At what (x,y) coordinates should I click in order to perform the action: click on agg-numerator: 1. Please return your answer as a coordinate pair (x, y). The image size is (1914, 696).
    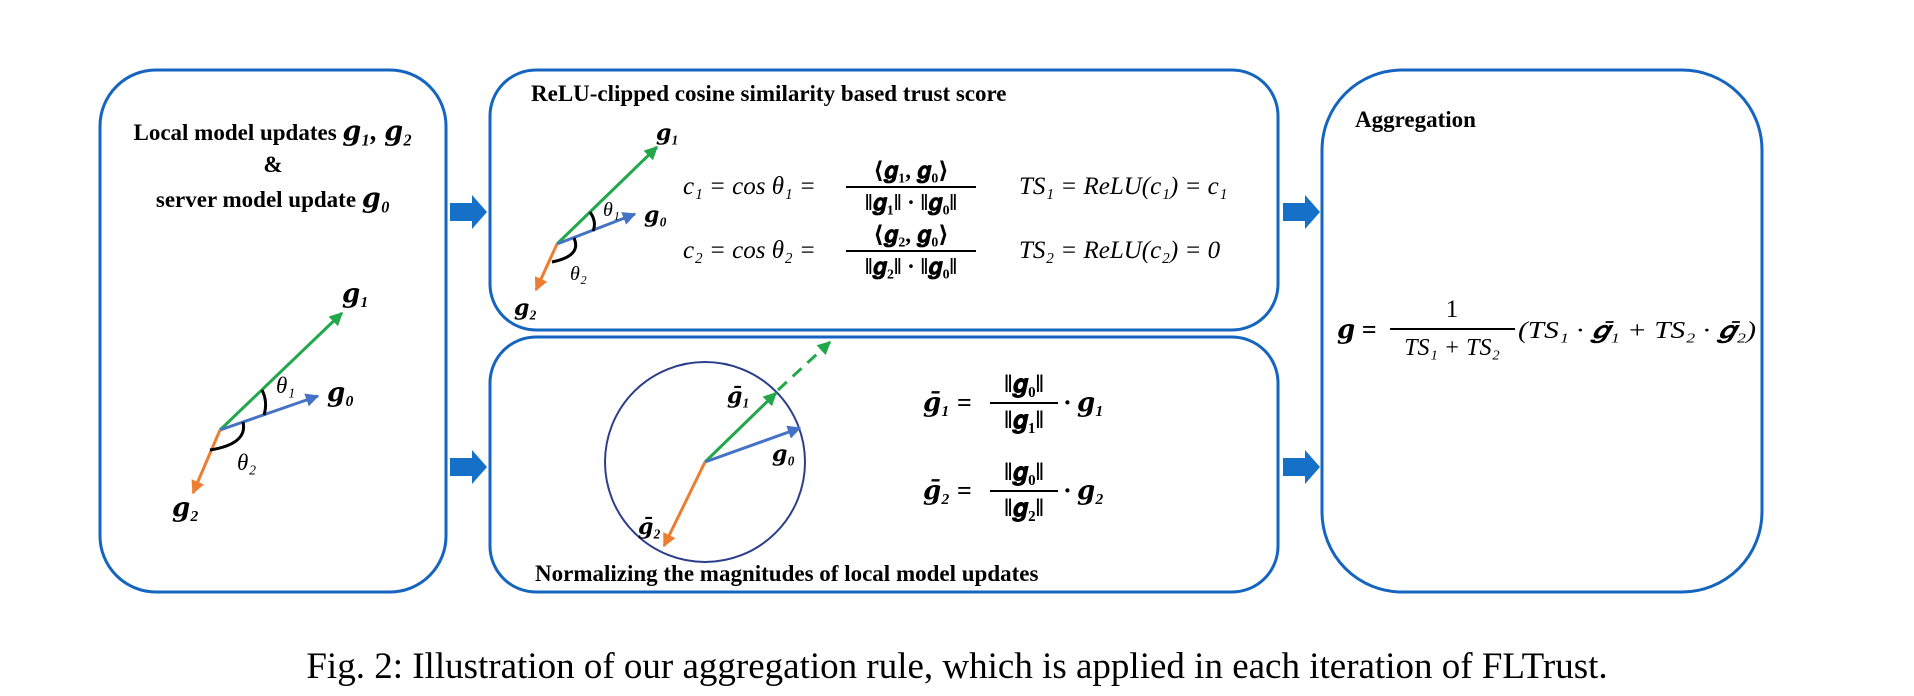
    Looking at the image, I should click on (1452, 309).